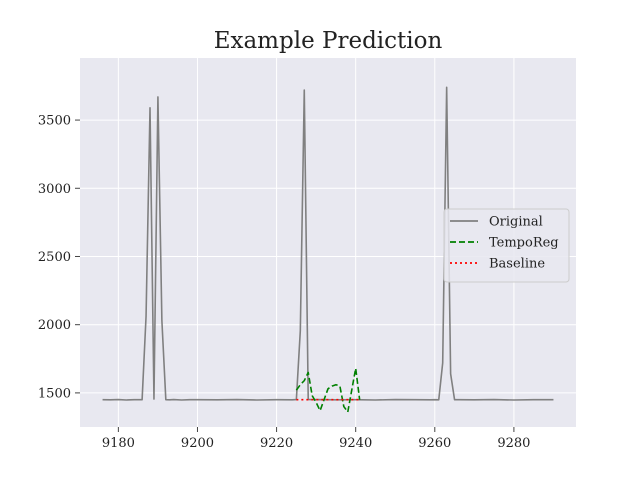 The width and height of the screenshot is (640, 480). I want to click on y-tick-label: 3000, so click(54, 189).